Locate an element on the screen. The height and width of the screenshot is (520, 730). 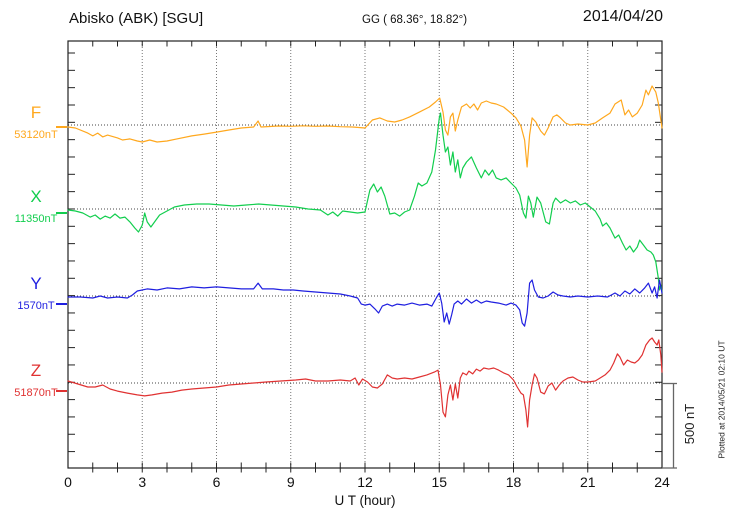
component-letter-Y: Y is located at coordinates (36, 283).